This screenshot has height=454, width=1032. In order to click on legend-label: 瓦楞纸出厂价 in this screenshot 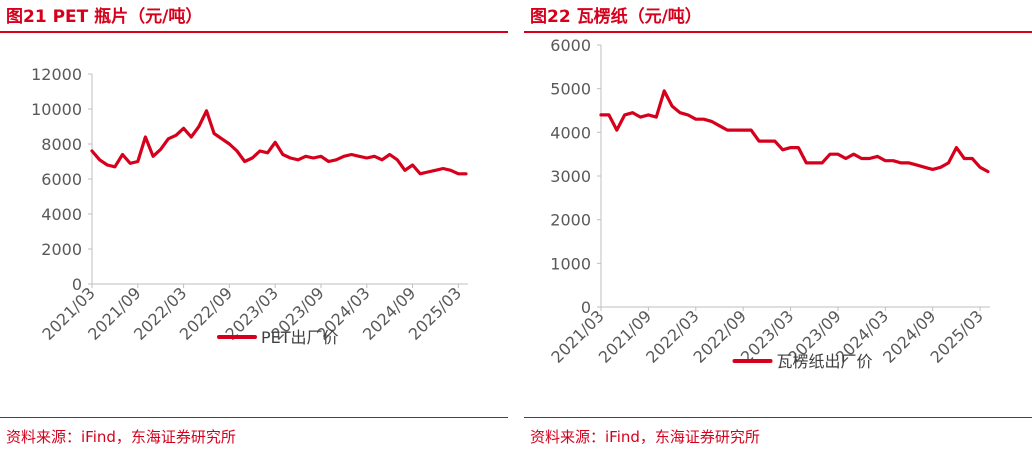, I will do `click(825, 361)`.